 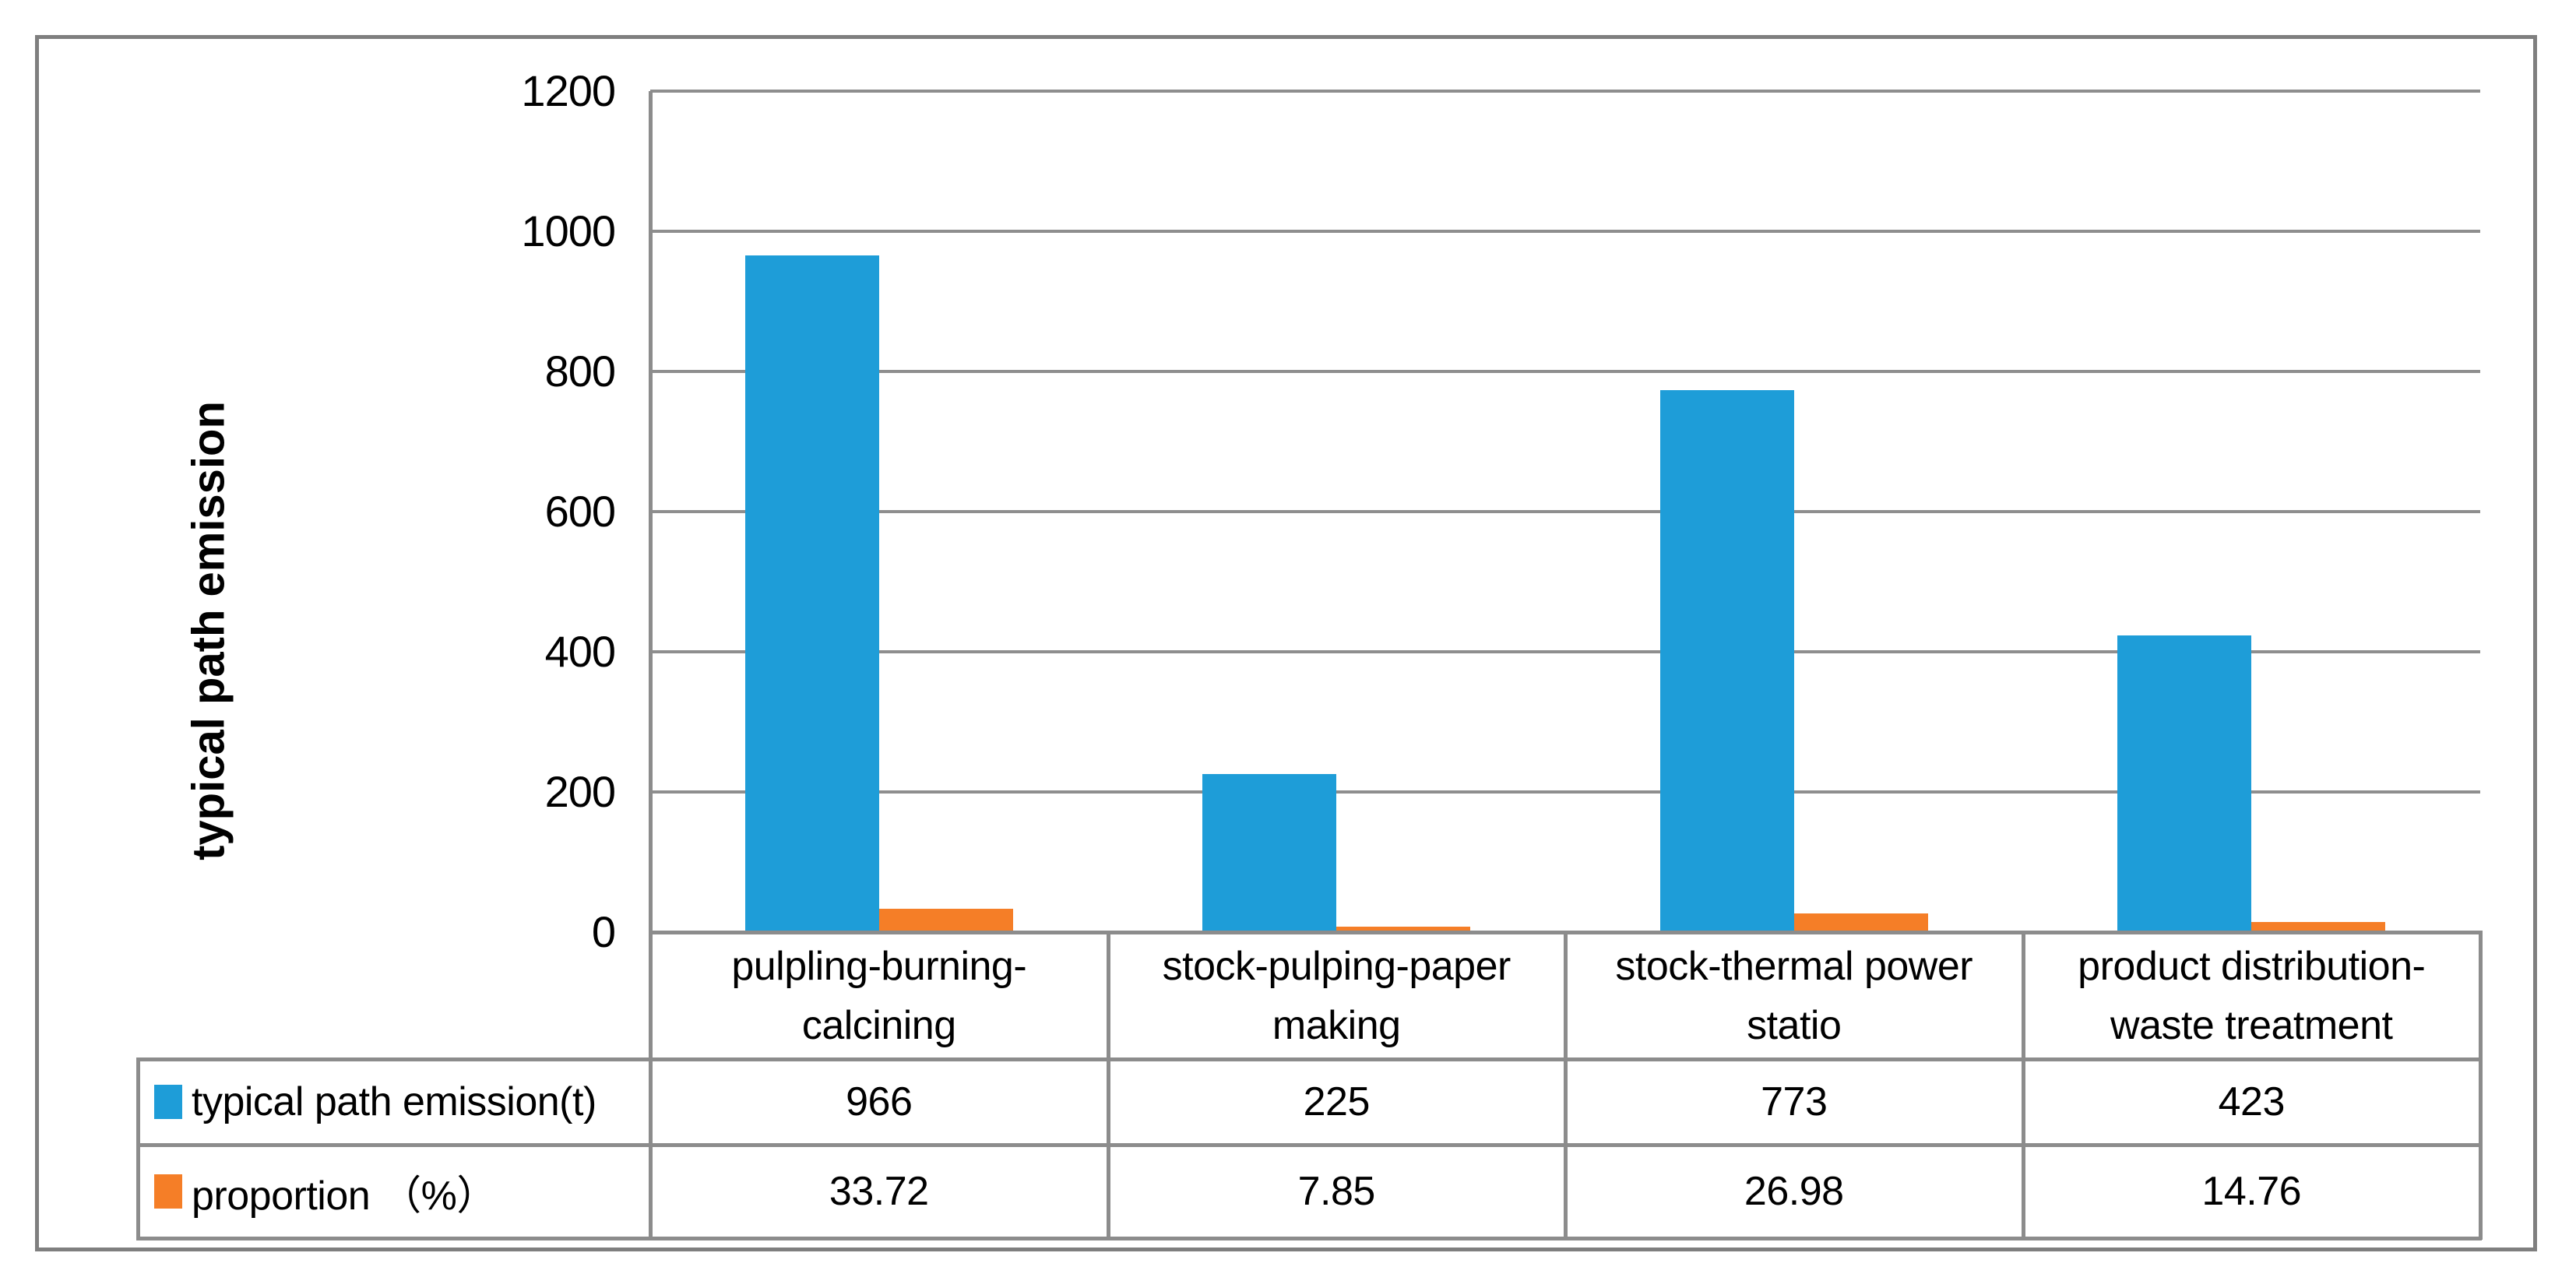 What do you see at coordinates (1336, 995) in the screenshot?
I see `table-category-cell: stock-pulping-paper making` at bounding box center [1336, 995].